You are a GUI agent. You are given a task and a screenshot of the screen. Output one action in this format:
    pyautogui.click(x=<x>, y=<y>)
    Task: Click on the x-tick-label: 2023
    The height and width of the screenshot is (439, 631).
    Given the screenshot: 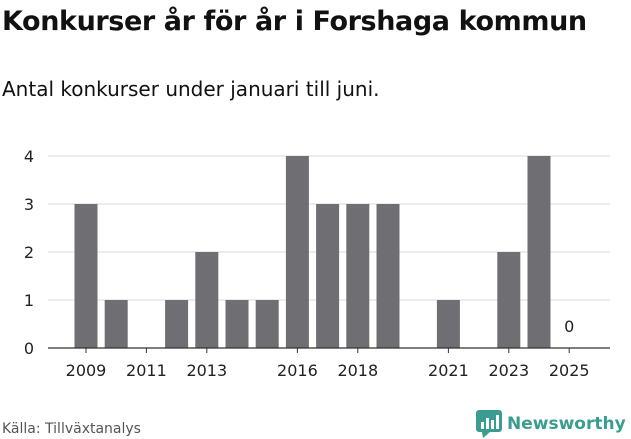 What is the action you would take?
    pyautogui.click(x=508, y=370)
    